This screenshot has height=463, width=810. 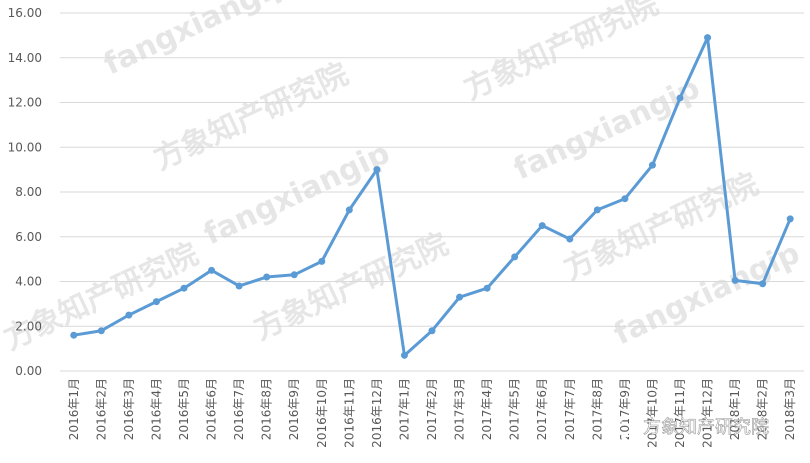 I want to click on x-tick-label: 2016年12月, so click(x=377, y=413).